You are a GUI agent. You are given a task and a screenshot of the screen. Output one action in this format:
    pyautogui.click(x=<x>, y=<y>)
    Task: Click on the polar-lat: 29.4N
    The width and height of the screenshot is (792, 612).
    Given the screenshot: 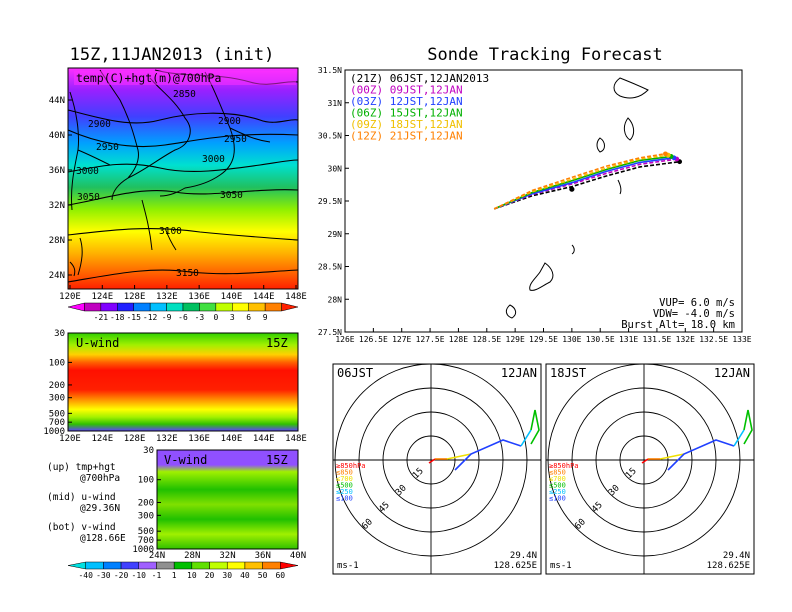 What is the action you would take?
    pyautogui.click(x=523, y=556)
    